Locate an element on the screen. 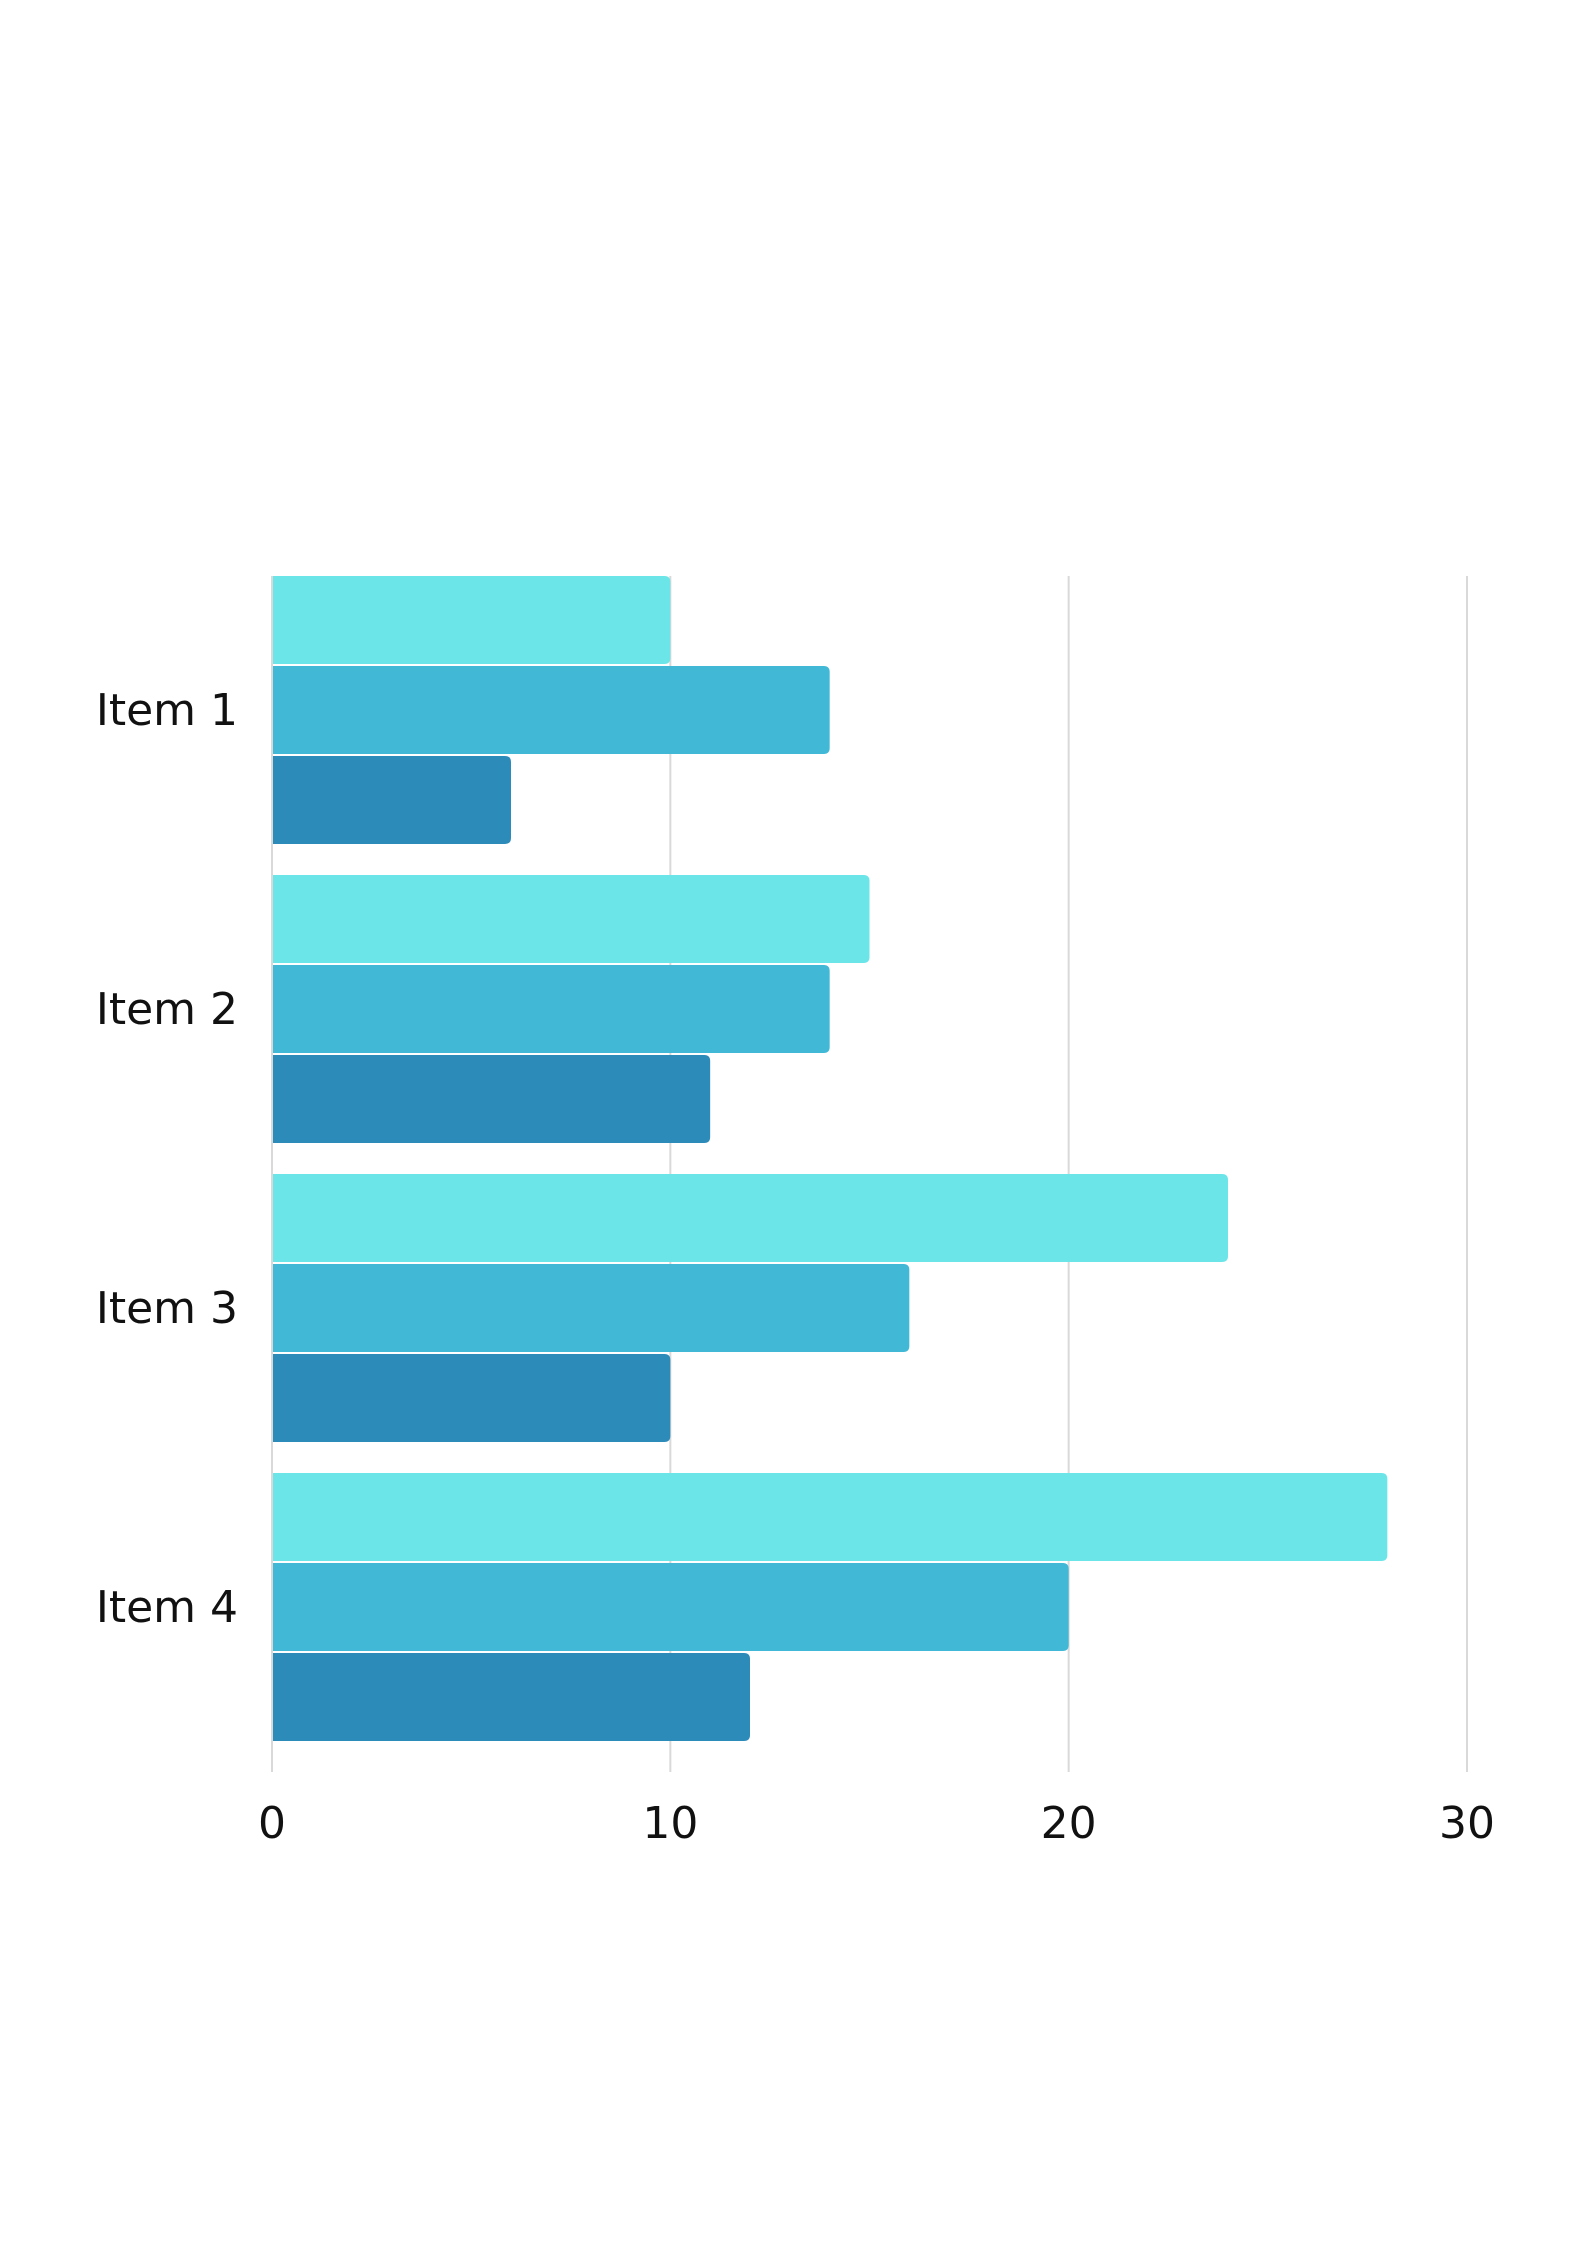 Image resolution: width=1587 pixels, height=2245 pixels. category-label: Item 1 is located at coordinates (167, 710).